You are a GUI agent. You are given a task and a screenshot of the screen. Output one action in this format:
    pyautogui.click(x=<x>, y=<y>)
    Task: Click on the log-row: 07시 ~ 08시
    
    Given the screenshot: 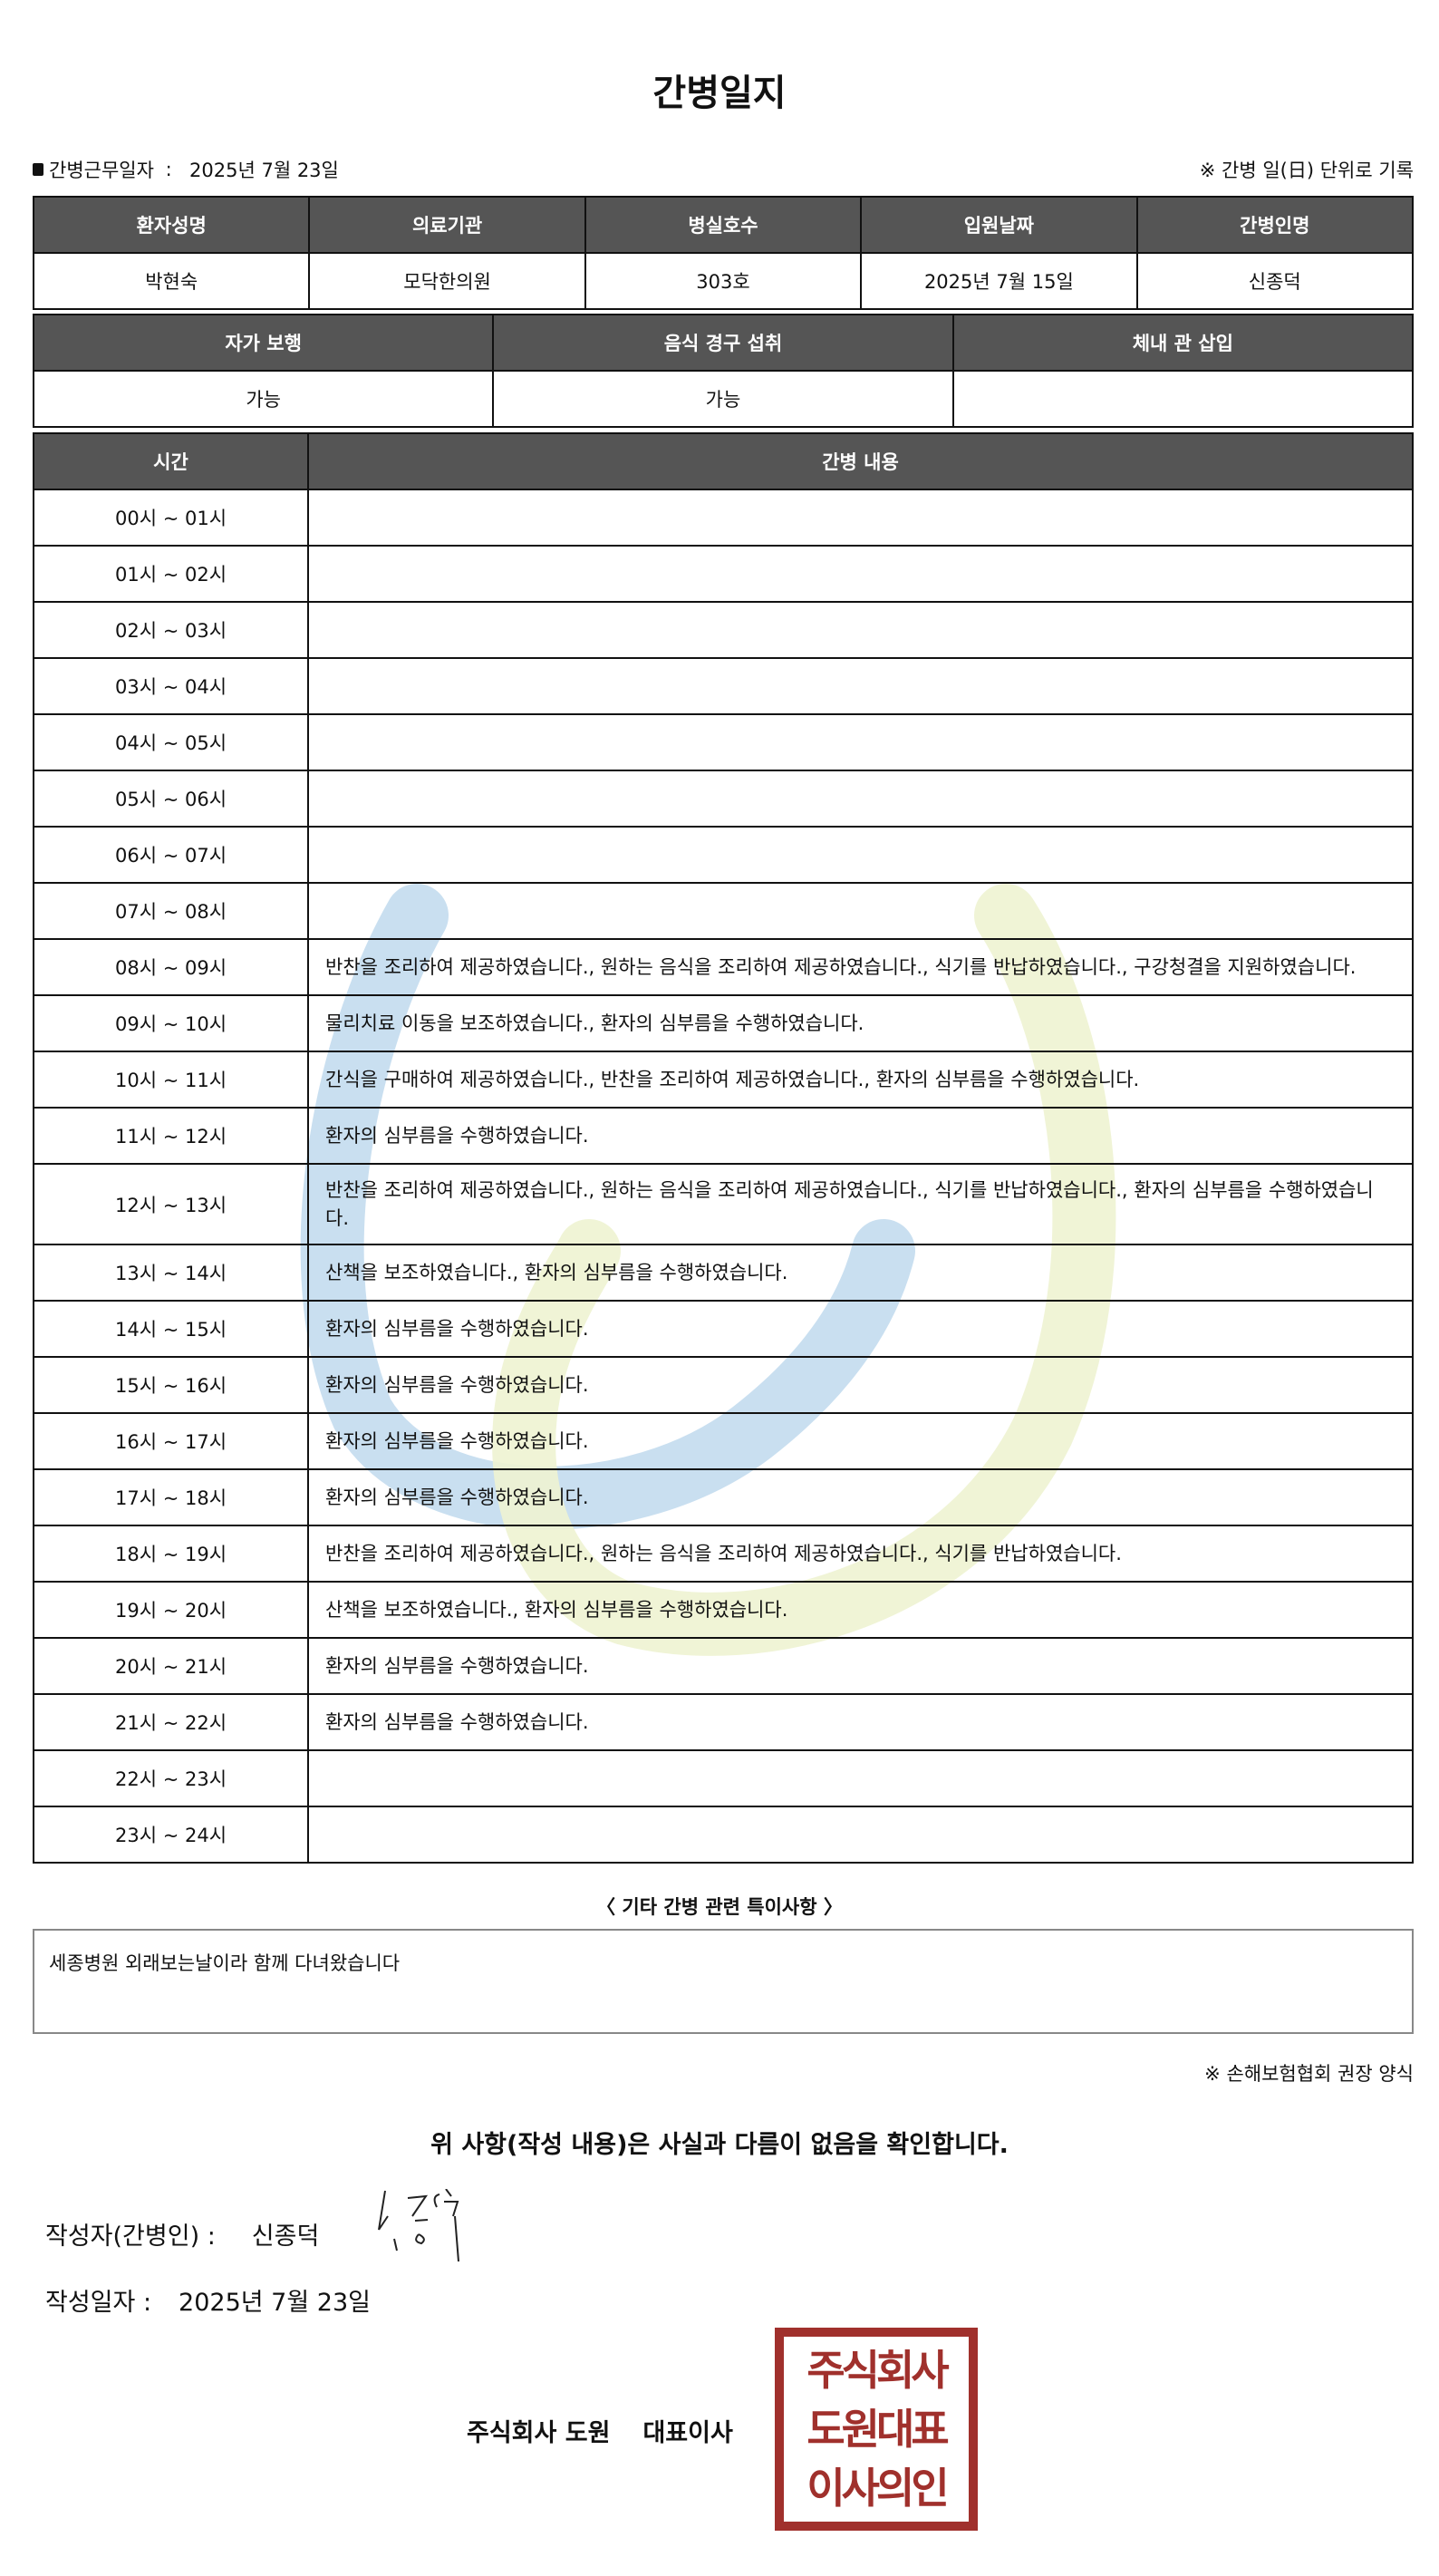 What is the action you would take?
    pyautogui.click(x=724, y=911)
    